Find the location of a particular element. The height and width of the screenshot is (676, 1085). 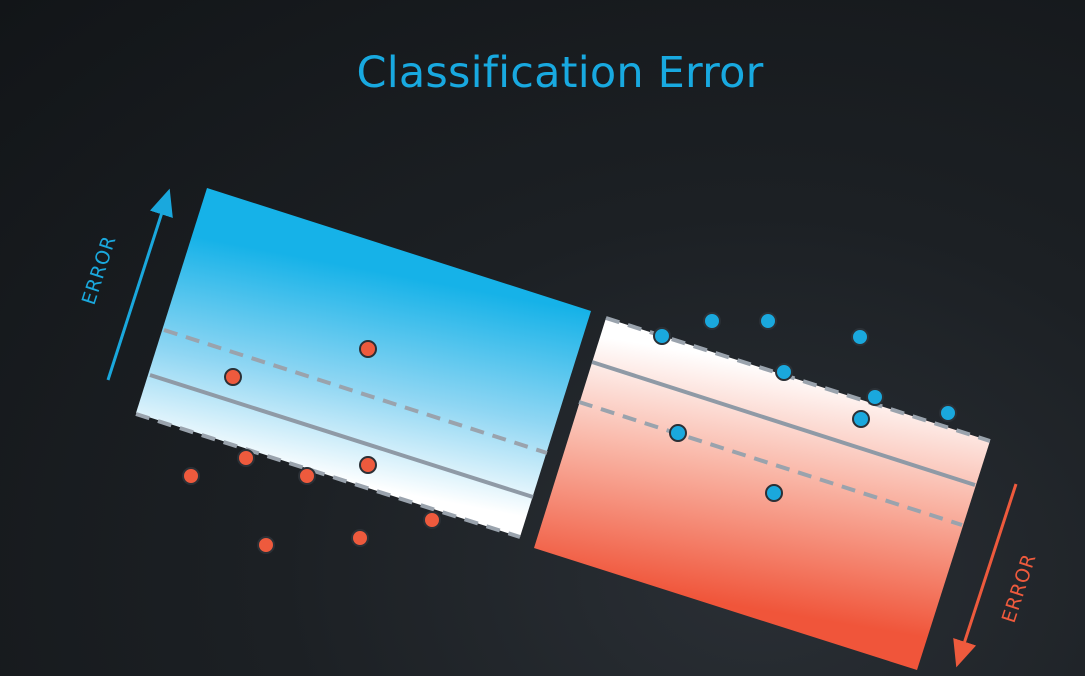

slide-title: Classification Error is located at coordinates (560, 73).